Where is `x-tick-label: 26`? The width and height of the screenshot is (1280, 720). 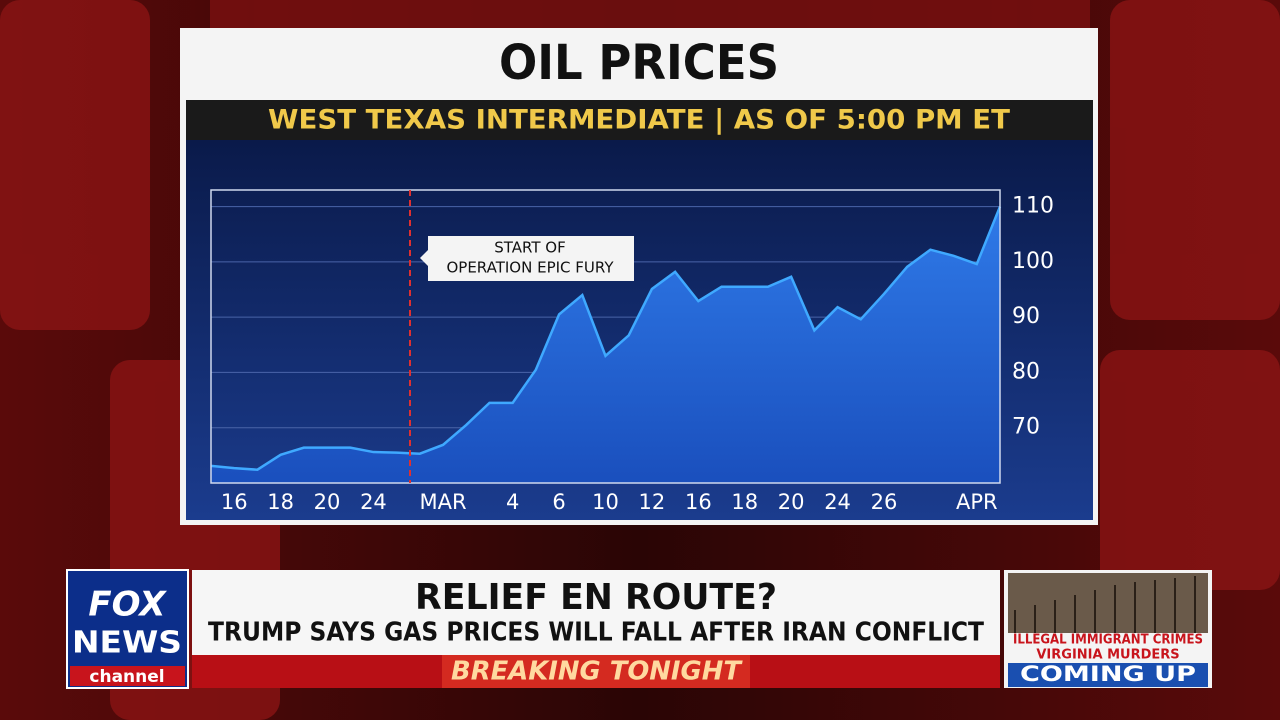
x-tick-label: 26 is located at coordinates (884, 502).